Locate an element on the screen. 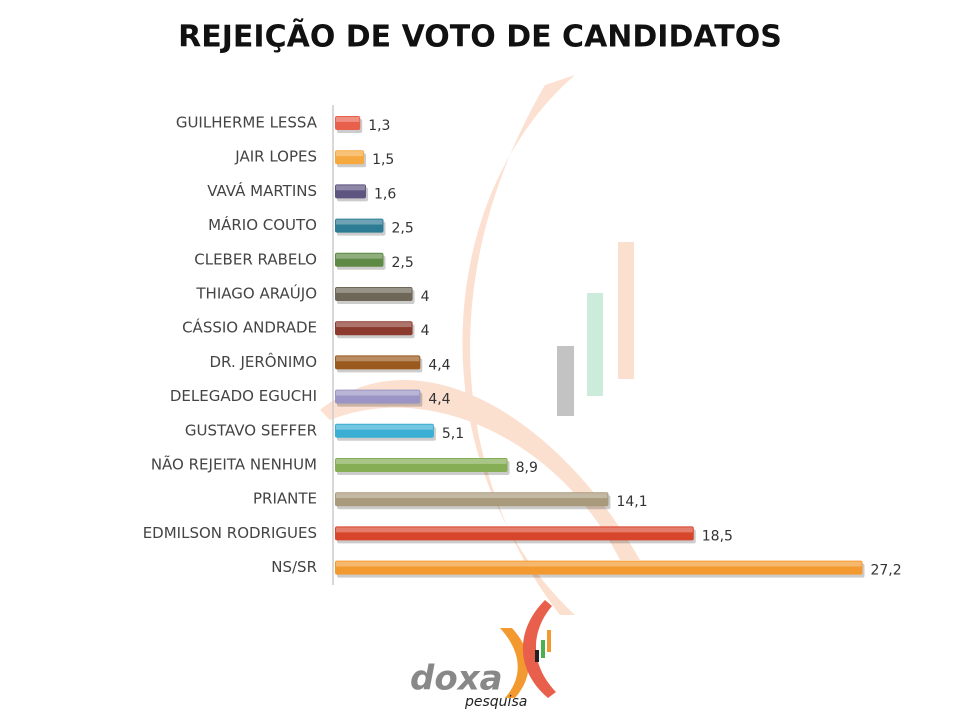  category-label: PRIANTE is located at coordinates (285, 499).